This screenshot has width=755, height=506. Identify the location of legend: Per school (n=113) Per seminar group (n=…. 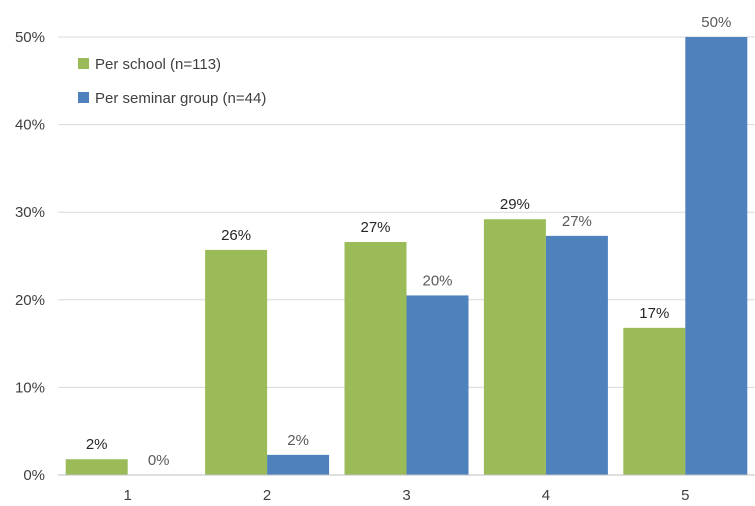
(172, 81).